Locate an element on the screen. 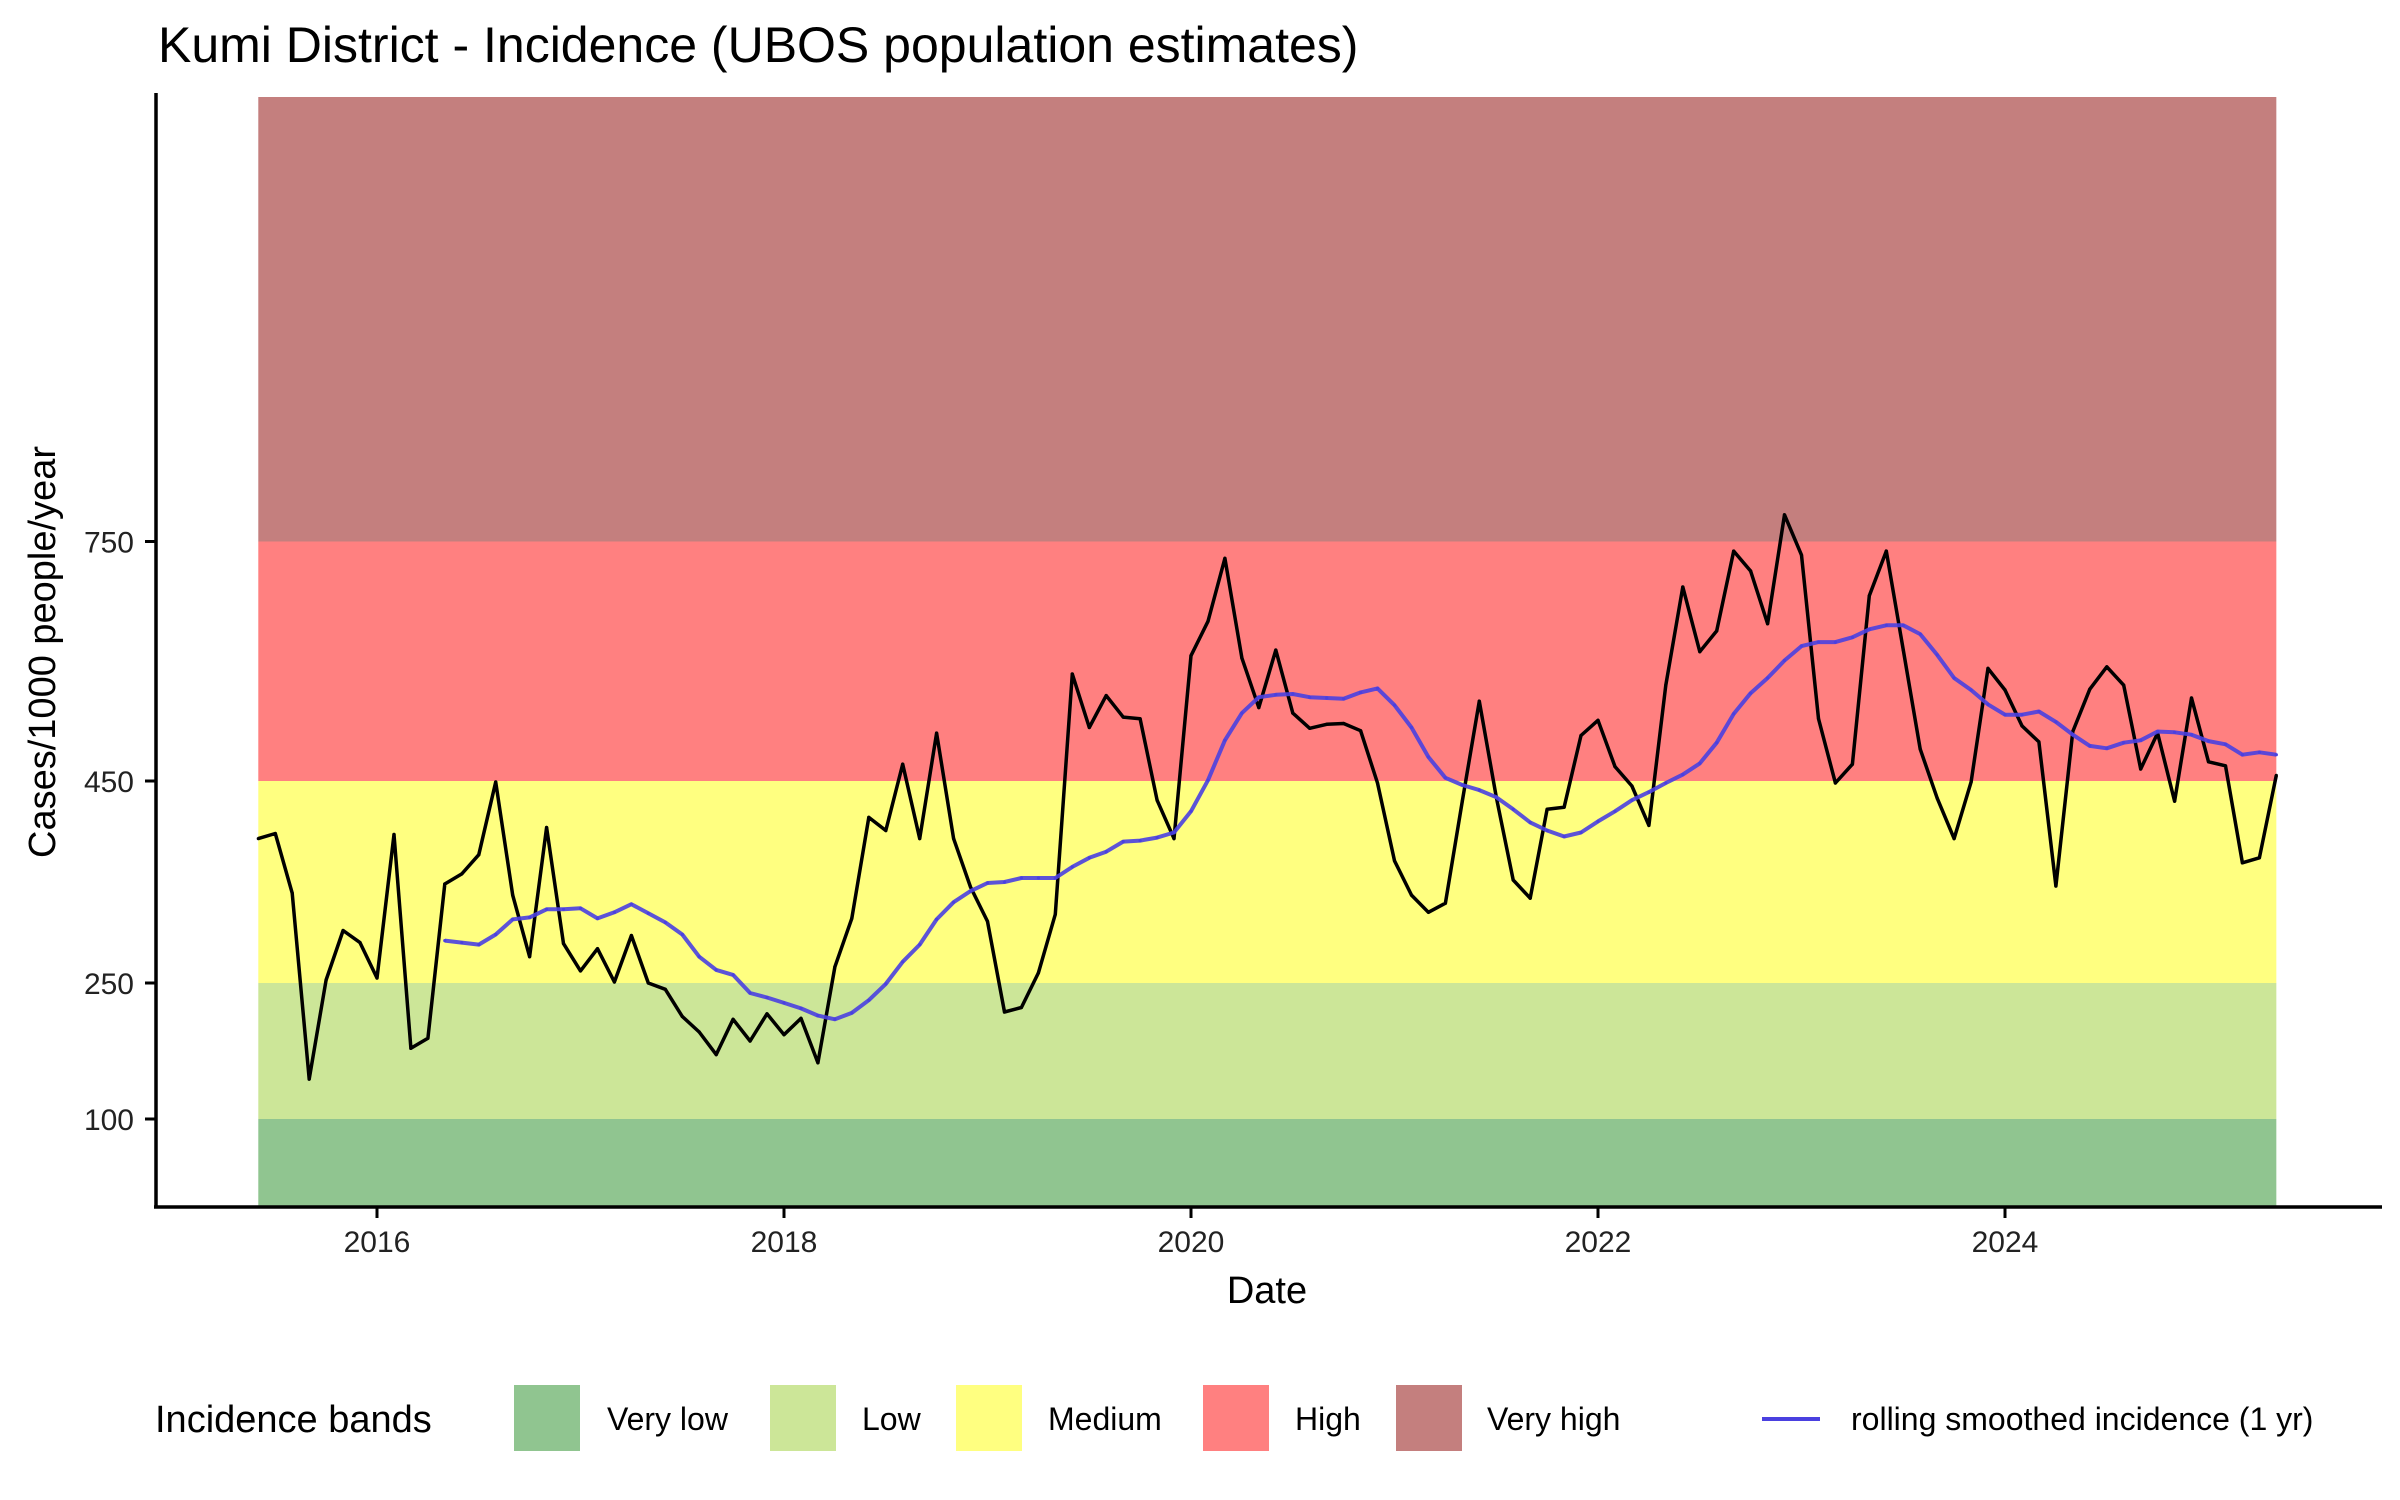 This screenshot has height=1500, width=2400. legend-title: Incidence bands is located at coordinates (293, 1420).